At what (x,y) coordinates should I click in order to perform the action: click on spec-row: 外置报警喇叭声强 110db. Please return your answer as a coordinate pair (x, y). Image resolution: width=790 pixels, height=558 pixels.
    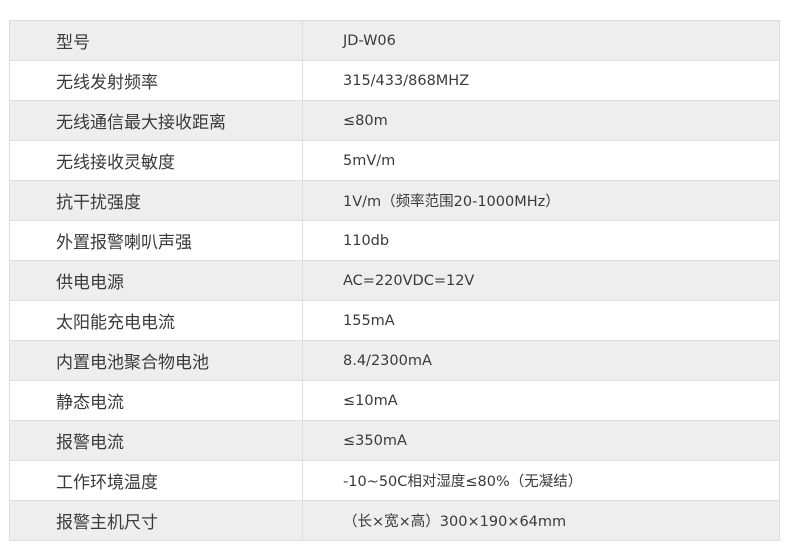
    Looking at the image, I should click on (394, 240).